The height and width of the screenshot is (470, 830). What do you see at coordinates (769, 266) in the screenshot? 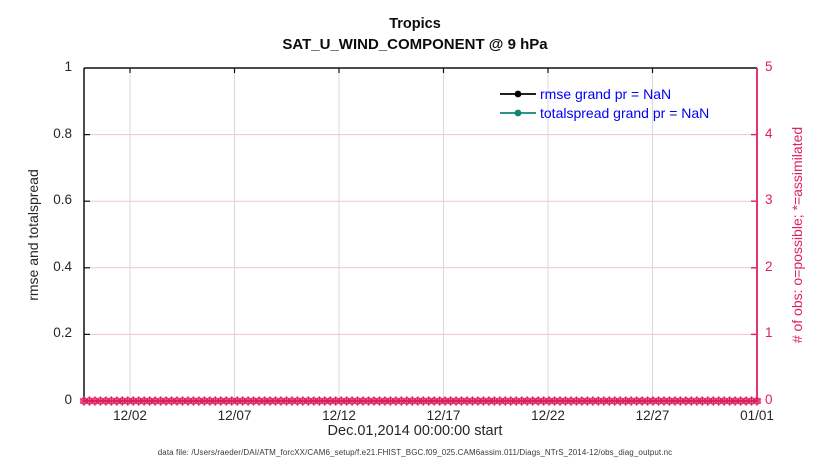
I see `y-right-tick-label: 2` at bounding box center [769, 266].